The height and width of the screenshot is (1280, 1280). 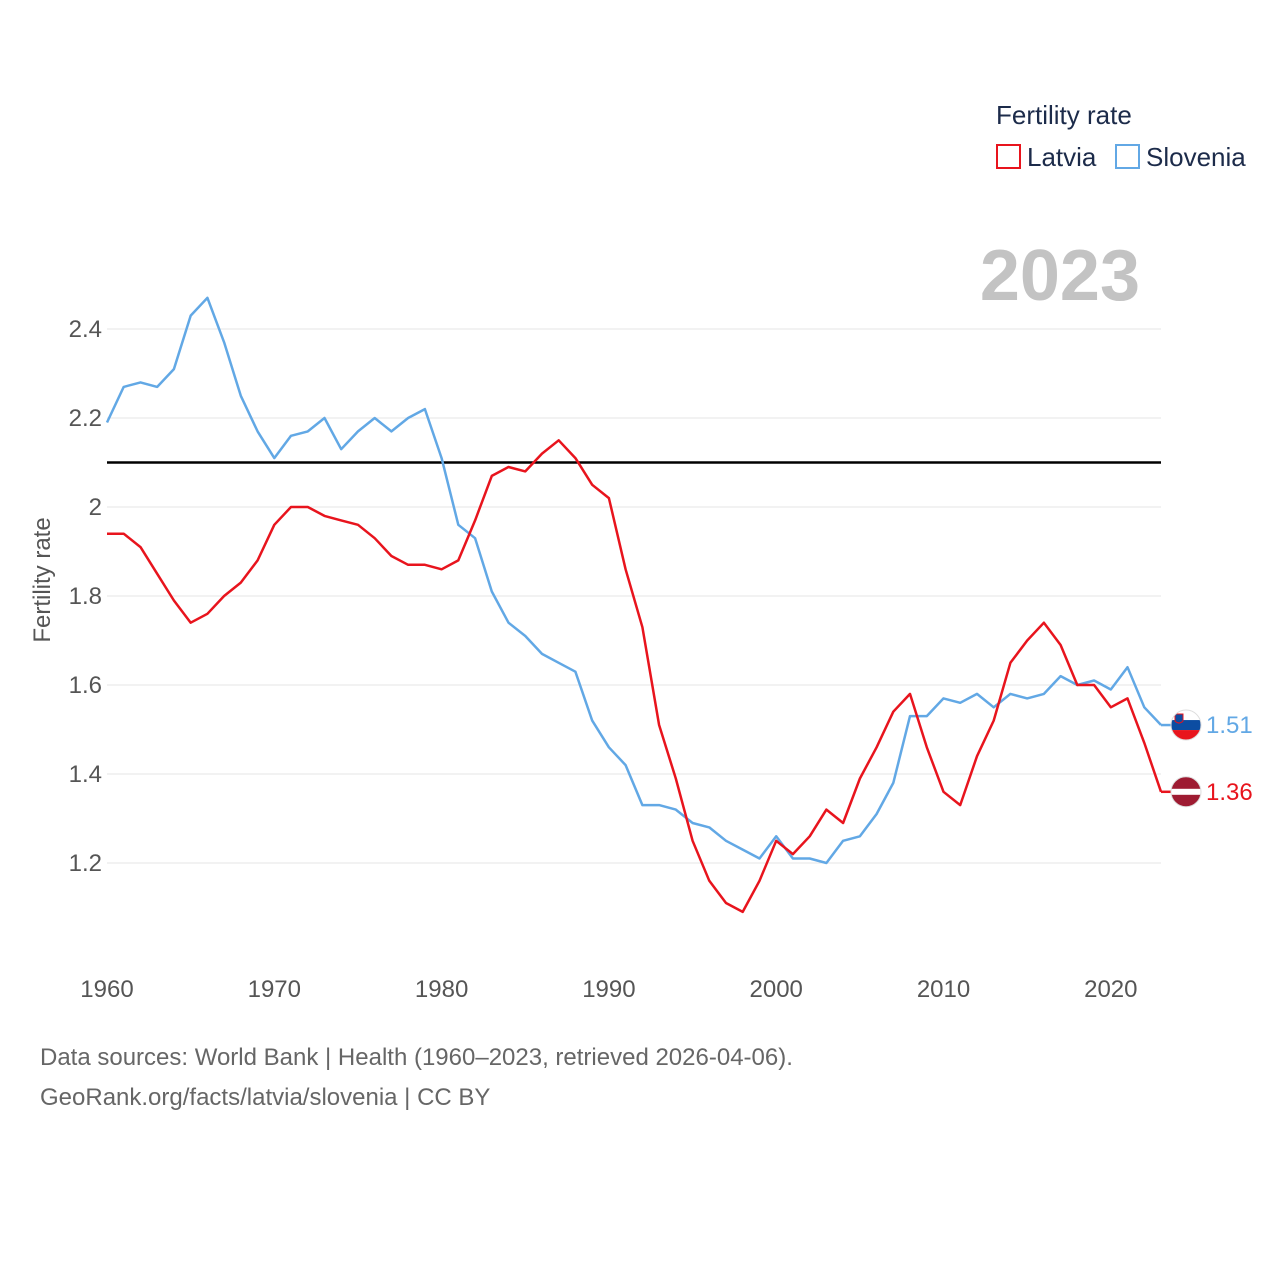 I want to click on x-tick-label: 1990, so click(x=608, y=989).